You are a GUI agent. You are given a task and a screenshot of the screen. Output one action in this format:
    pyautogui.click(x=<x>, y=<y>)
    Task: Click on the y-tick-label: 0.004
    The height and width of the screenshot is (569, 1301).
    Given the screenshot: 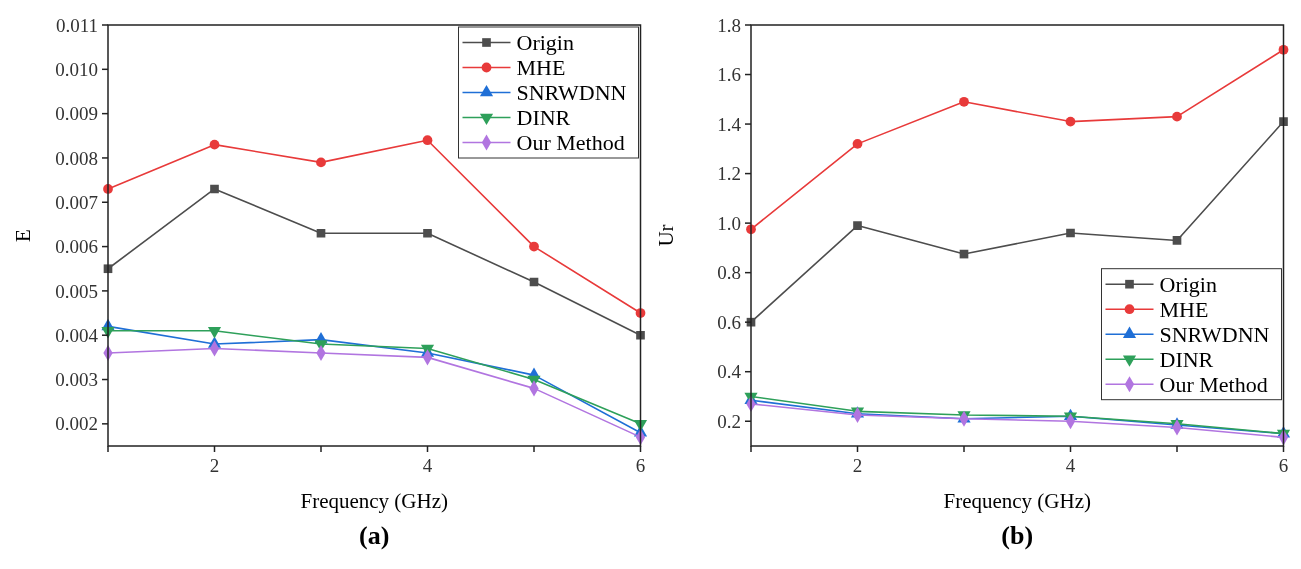 What is the action you would take?
    pyautogui.click(x=77, y=335)
    